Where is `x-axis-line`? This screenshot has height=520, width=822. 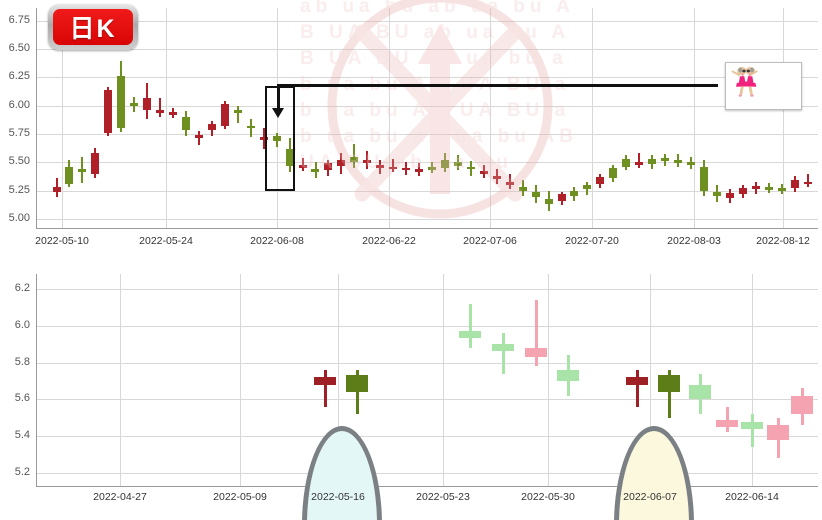
x-axis-line is located at coordinates (427, 228).